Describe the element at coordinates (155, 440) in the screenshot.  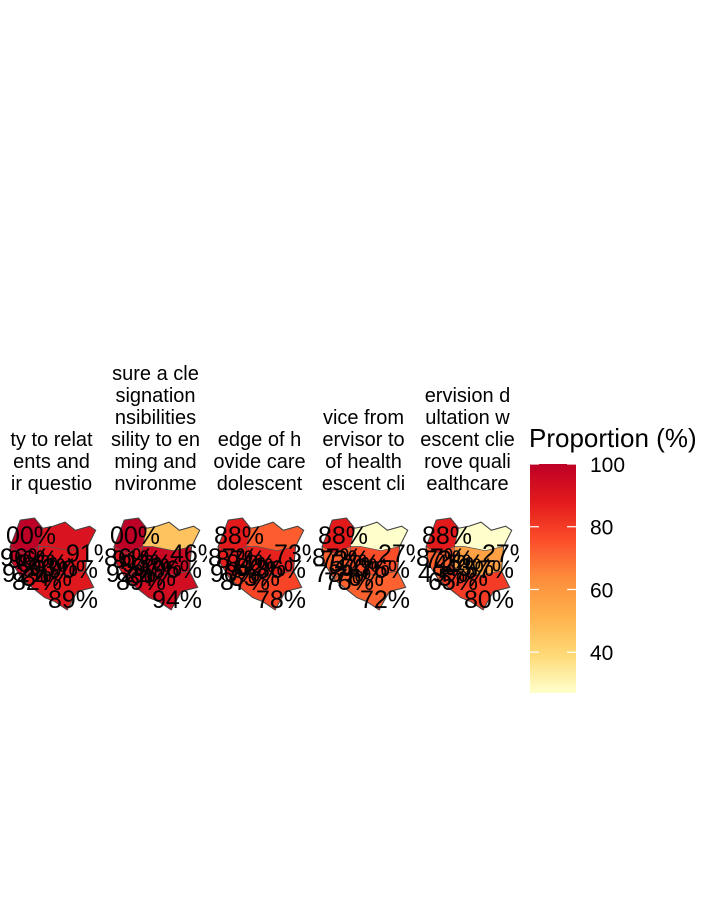
I see `panel-title-line: sility to en` at that location.